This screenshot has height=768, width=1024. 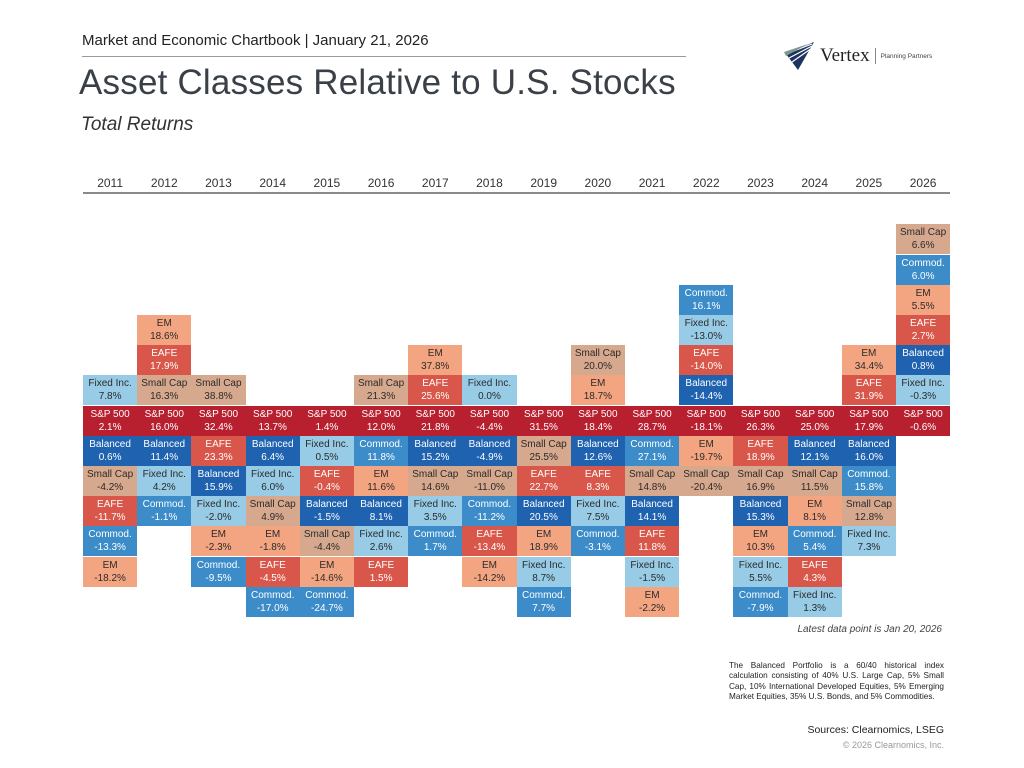 What do you see at coordinates (326, 487) in the screenshot?
I see `return-value: -0.4%` at bounding box center [326, 487].